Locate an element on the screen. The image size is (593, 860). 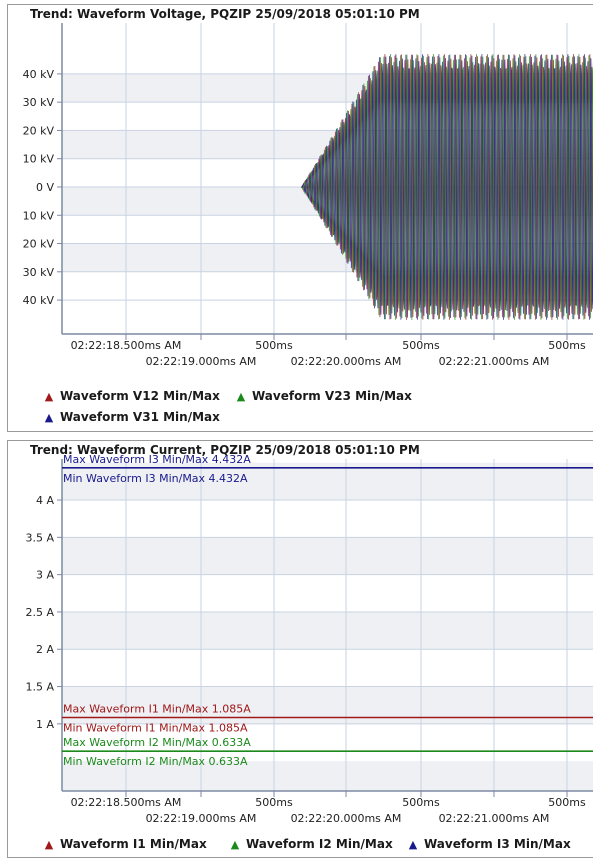
y-tick-label: 1.5 A is located at coordinates (39, 687).